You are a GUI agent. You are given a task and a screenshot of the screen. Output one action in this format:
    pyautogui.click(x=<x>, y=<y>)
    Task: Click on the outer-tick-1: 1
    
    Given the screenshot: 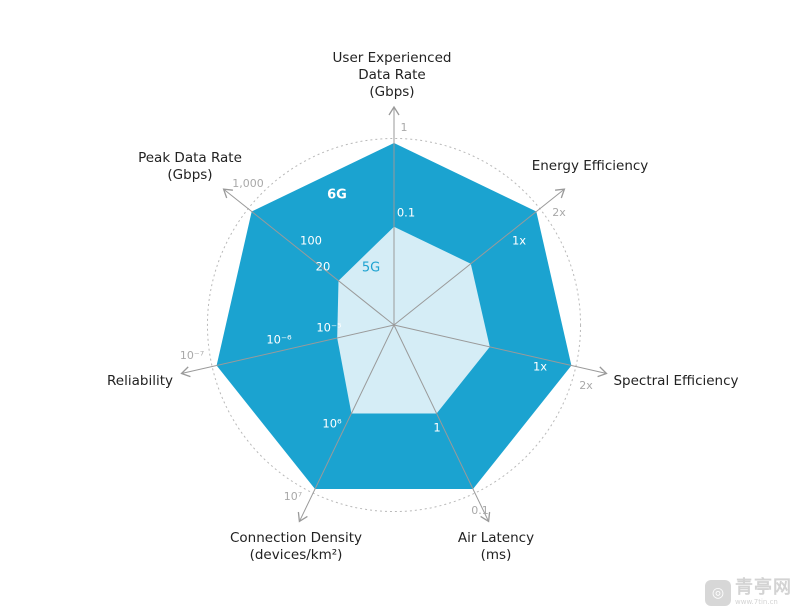 What is the action you would take?
    pyautogui.click(x=404, y=127)
    